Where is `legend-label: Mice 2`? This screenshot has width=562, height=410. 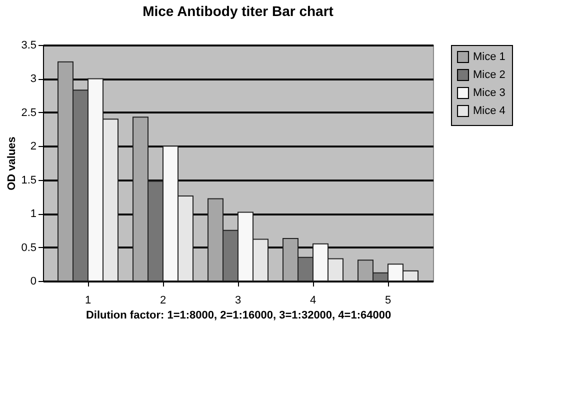
legend-label: Mice 2 is located at coordinates (489, 75).